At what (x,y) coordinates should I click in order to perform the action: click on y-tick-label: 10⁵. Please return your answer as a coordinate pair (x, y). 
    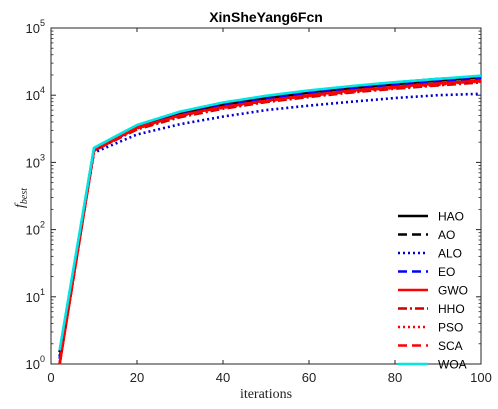
    Looking at the image, I should click on (35, 27).